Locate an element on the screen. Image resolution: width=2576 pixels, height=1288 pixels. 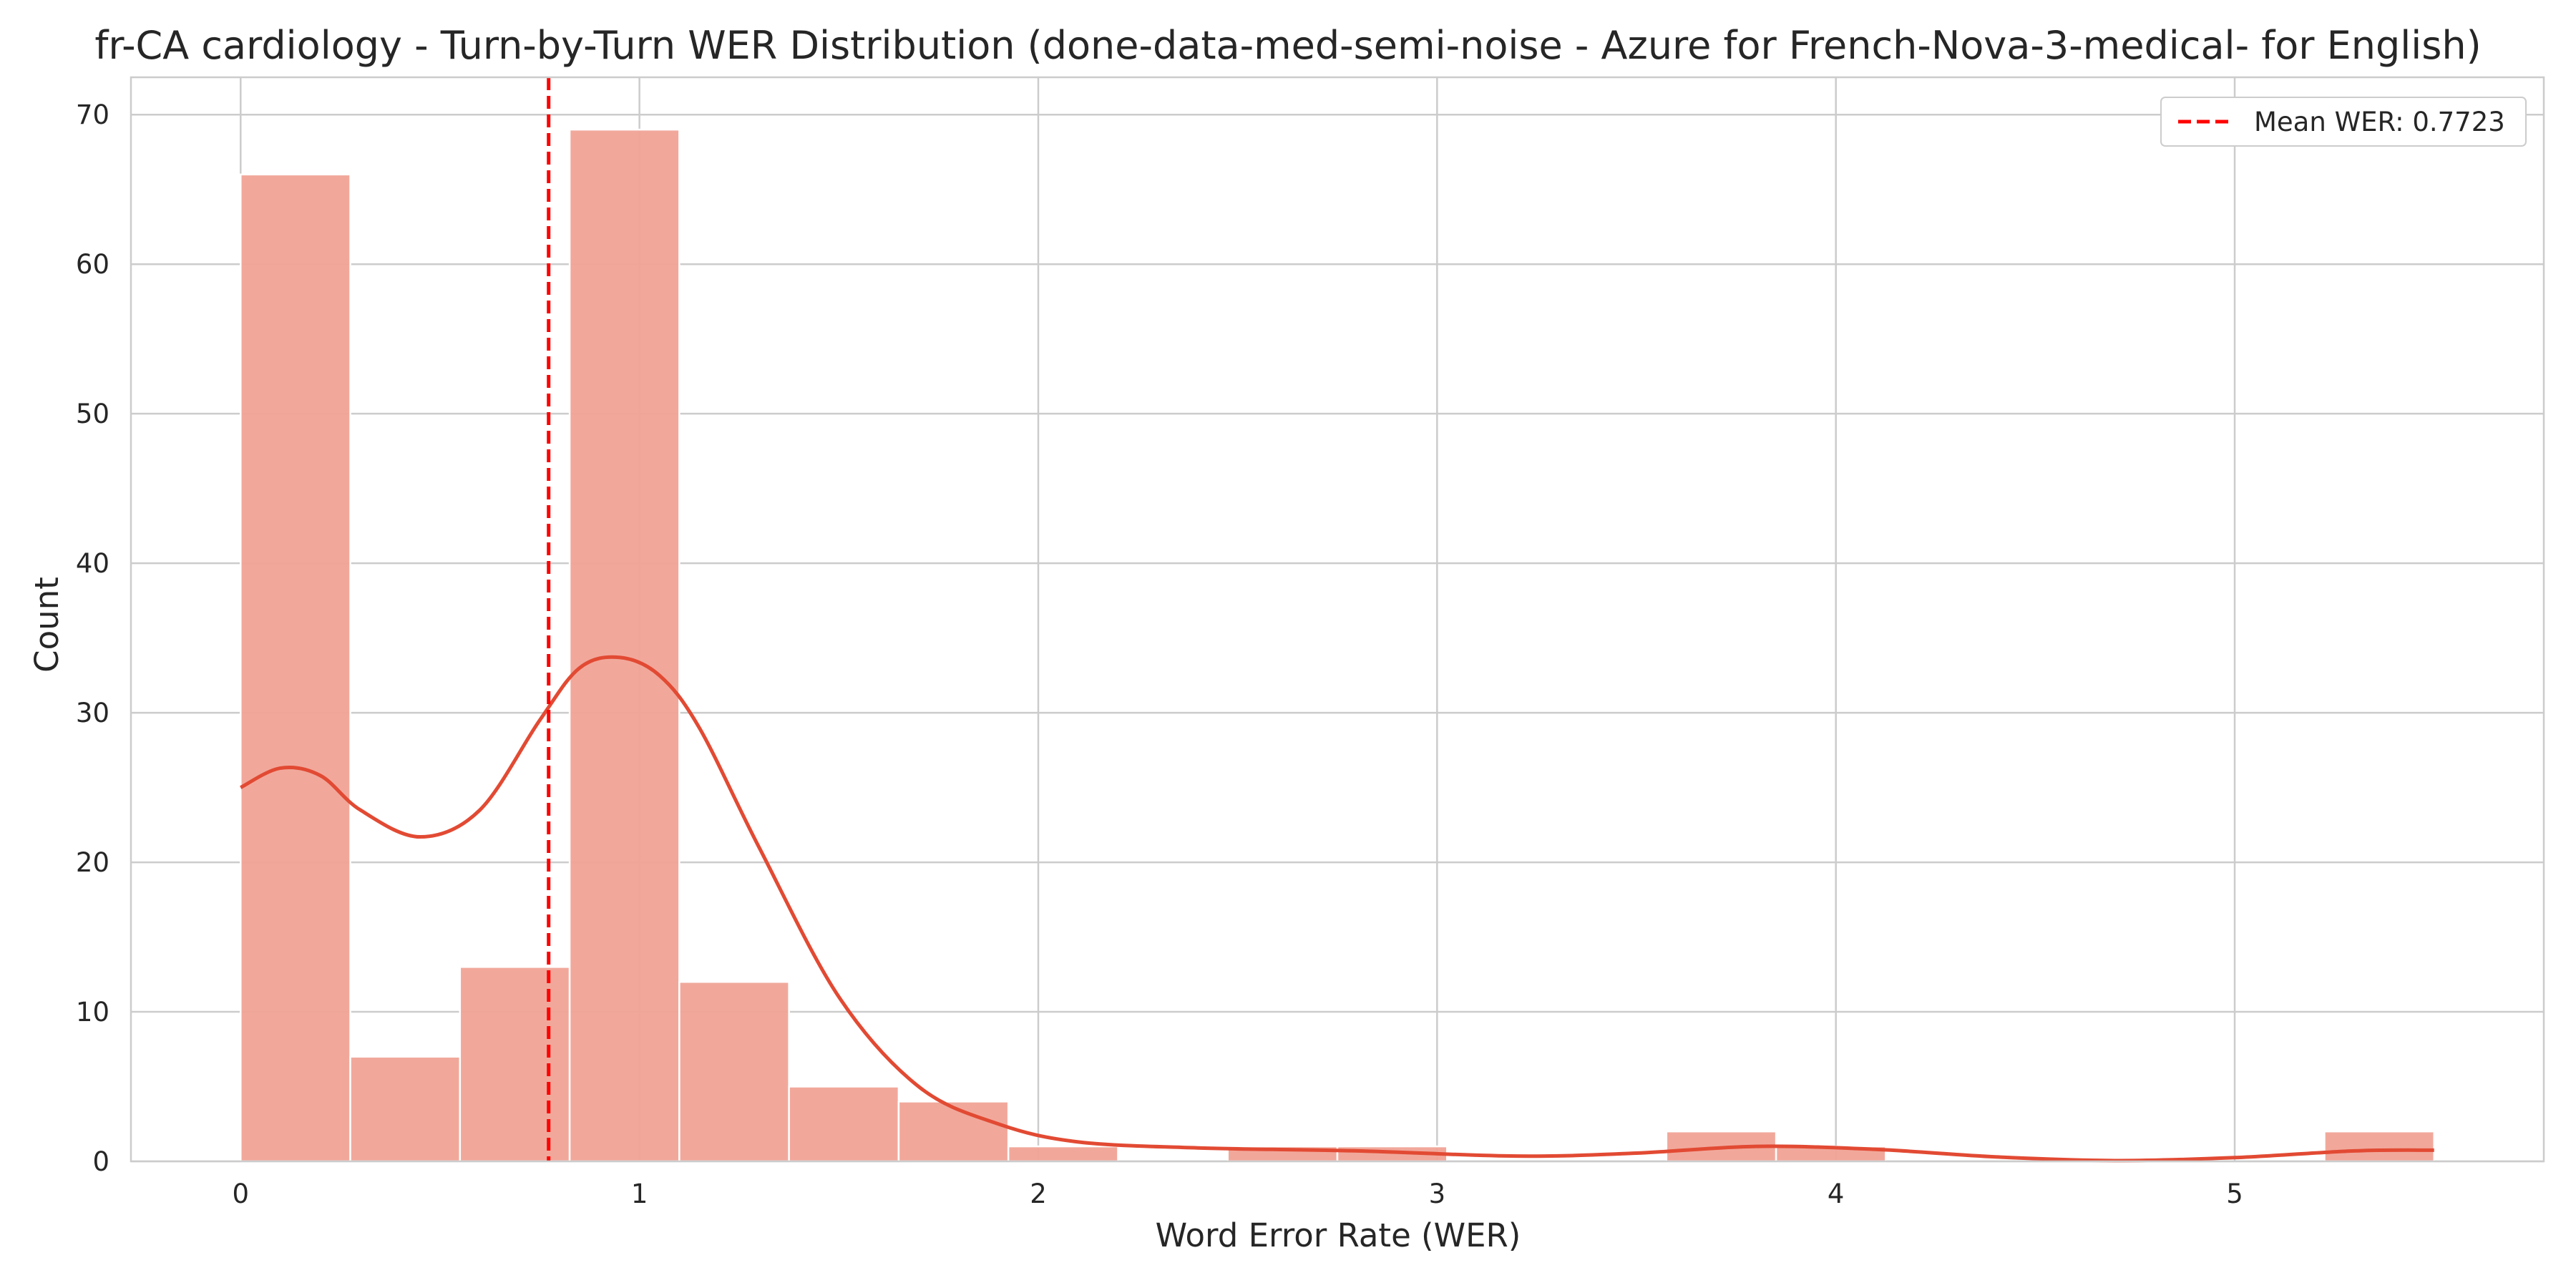
x-tick-label-3: 3 is located at coordinates (1437, 1194).